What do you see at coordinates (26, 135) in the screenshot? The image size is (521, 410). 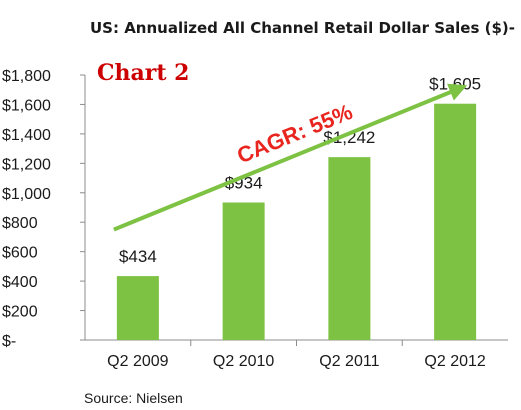 I see `y-tick-label: $1,400` at bounding box center [26, 135].